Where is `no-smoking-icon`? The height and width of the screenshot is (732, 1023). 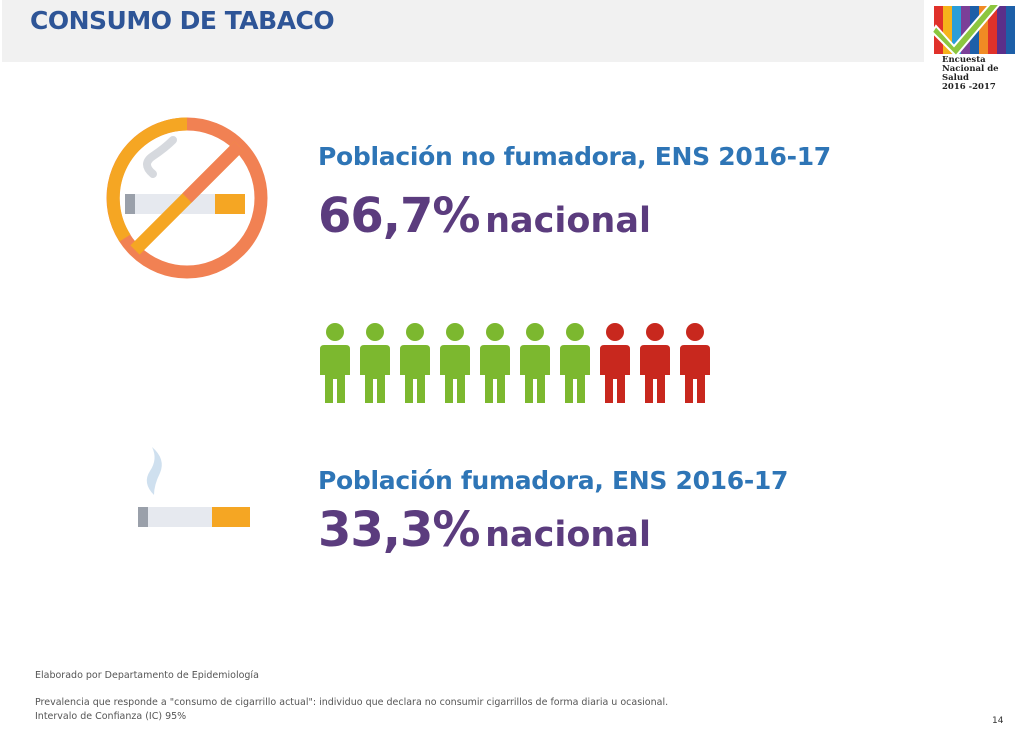 no-smoking-icon is located at coordinates (187, 198).